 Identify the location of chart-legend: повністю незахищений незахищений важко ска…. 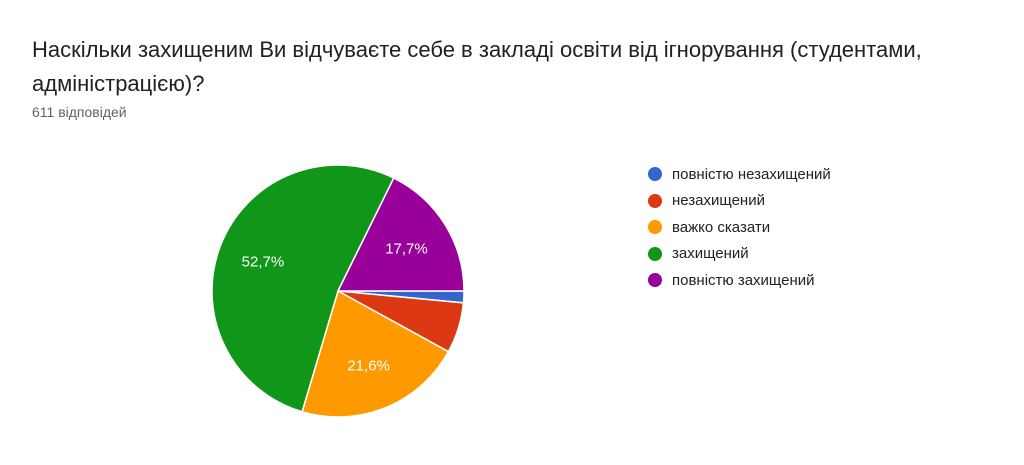
(739, 227).